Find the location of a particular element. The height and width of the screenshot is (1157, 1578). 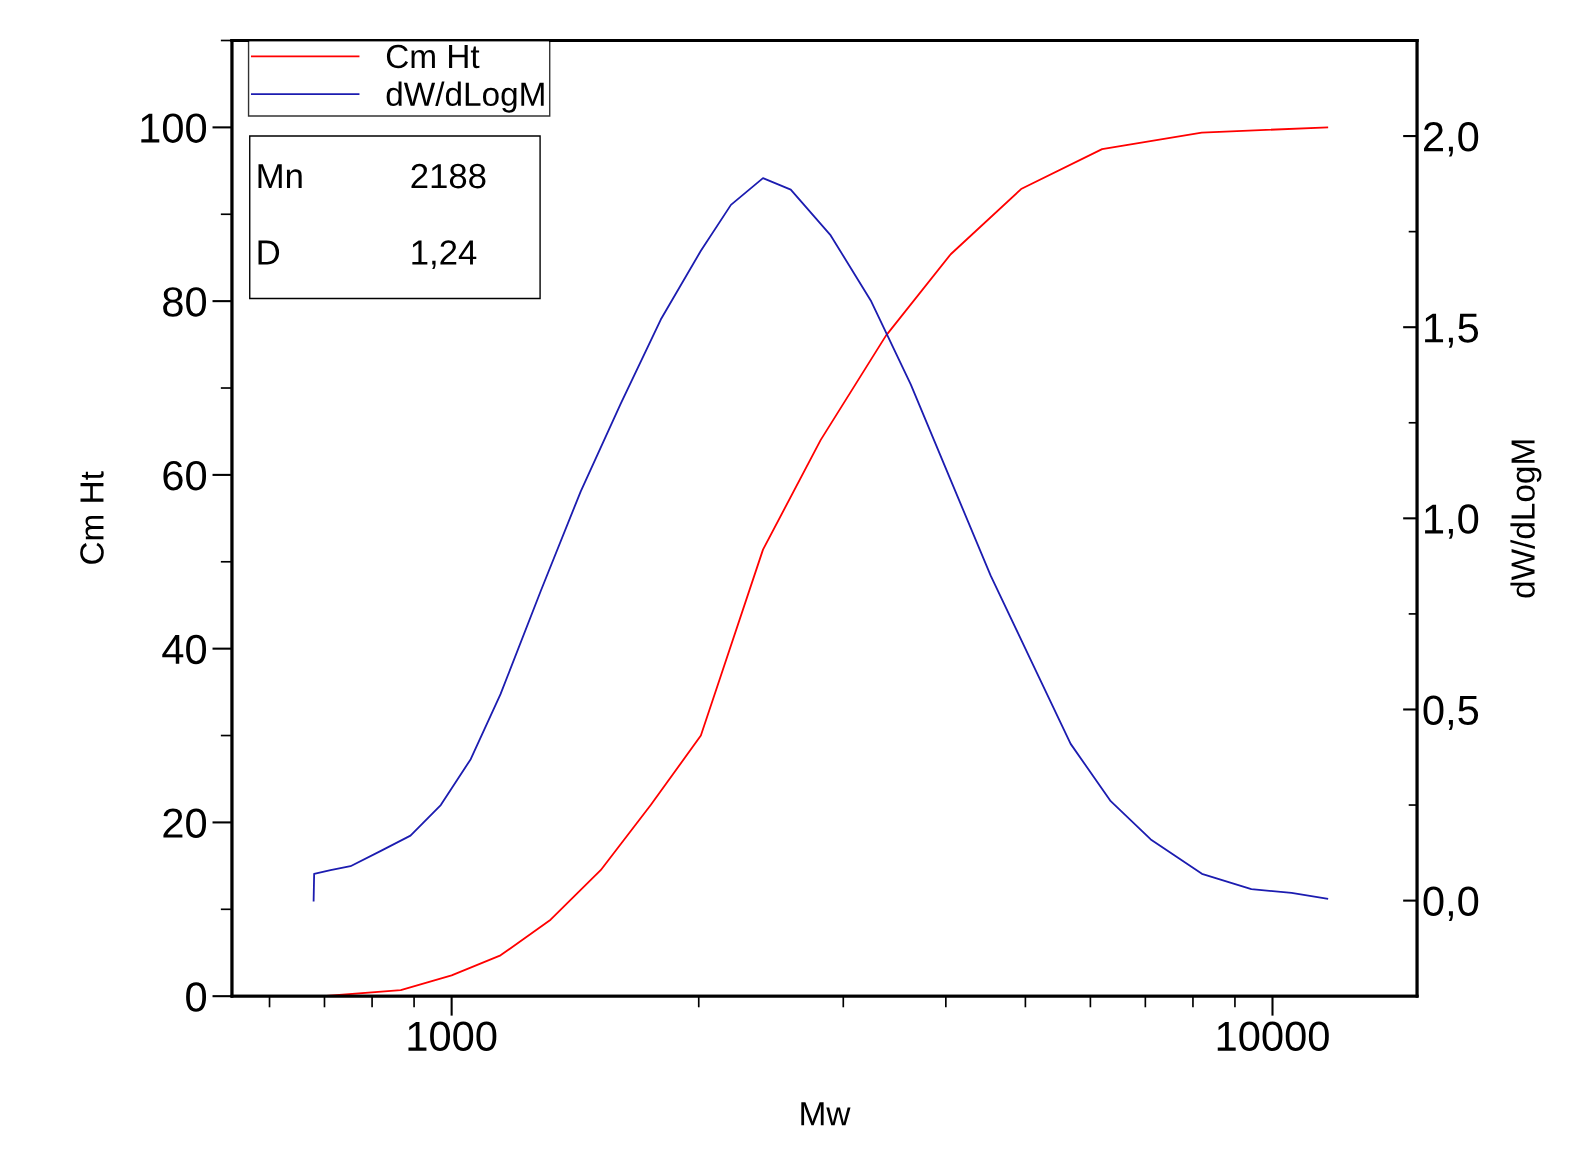

y2-axis-title: dW/dLogM is located at coordinates (1526, 519).